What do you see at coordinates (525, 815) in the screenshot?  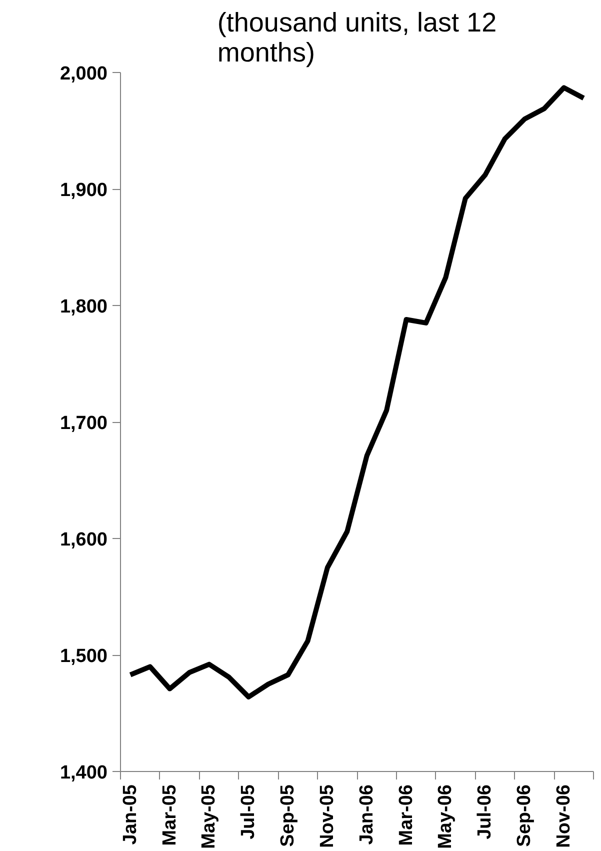 I see `x-tick-label: Sep-06` at bounding box center [525, 815].